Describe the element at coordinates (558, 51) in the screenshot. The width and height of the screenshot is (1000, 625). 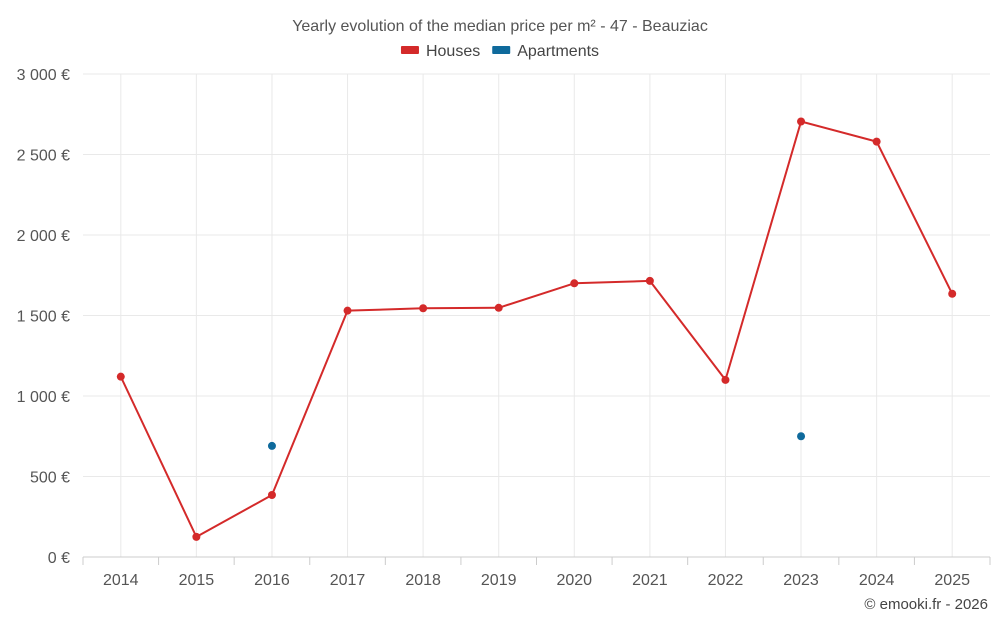
I see `legend-label-apartments: Apartments` at that location.